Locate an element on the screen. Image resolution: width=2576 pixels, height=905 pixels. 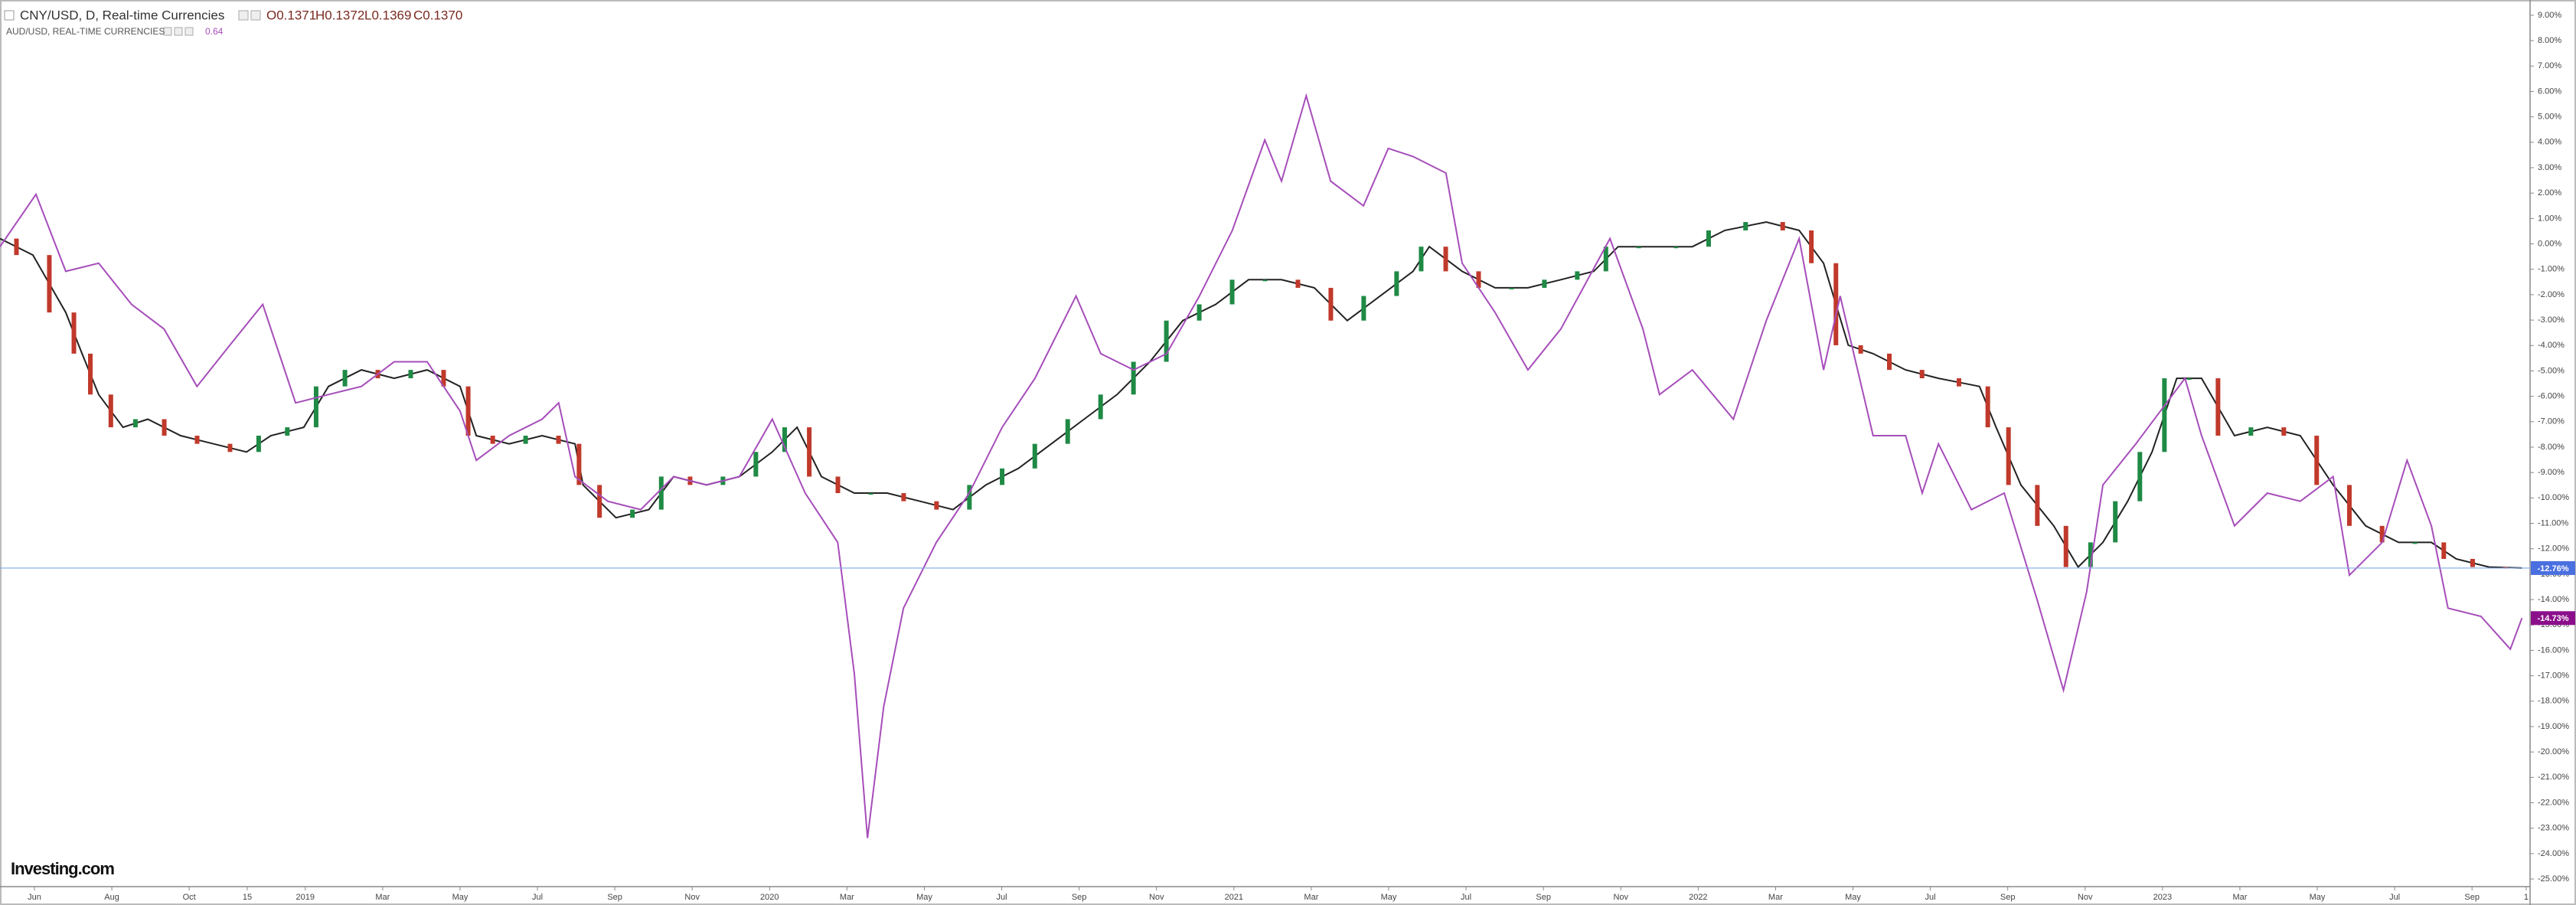
x-tick-label: 2022 is located at coordinates (1698, 897).